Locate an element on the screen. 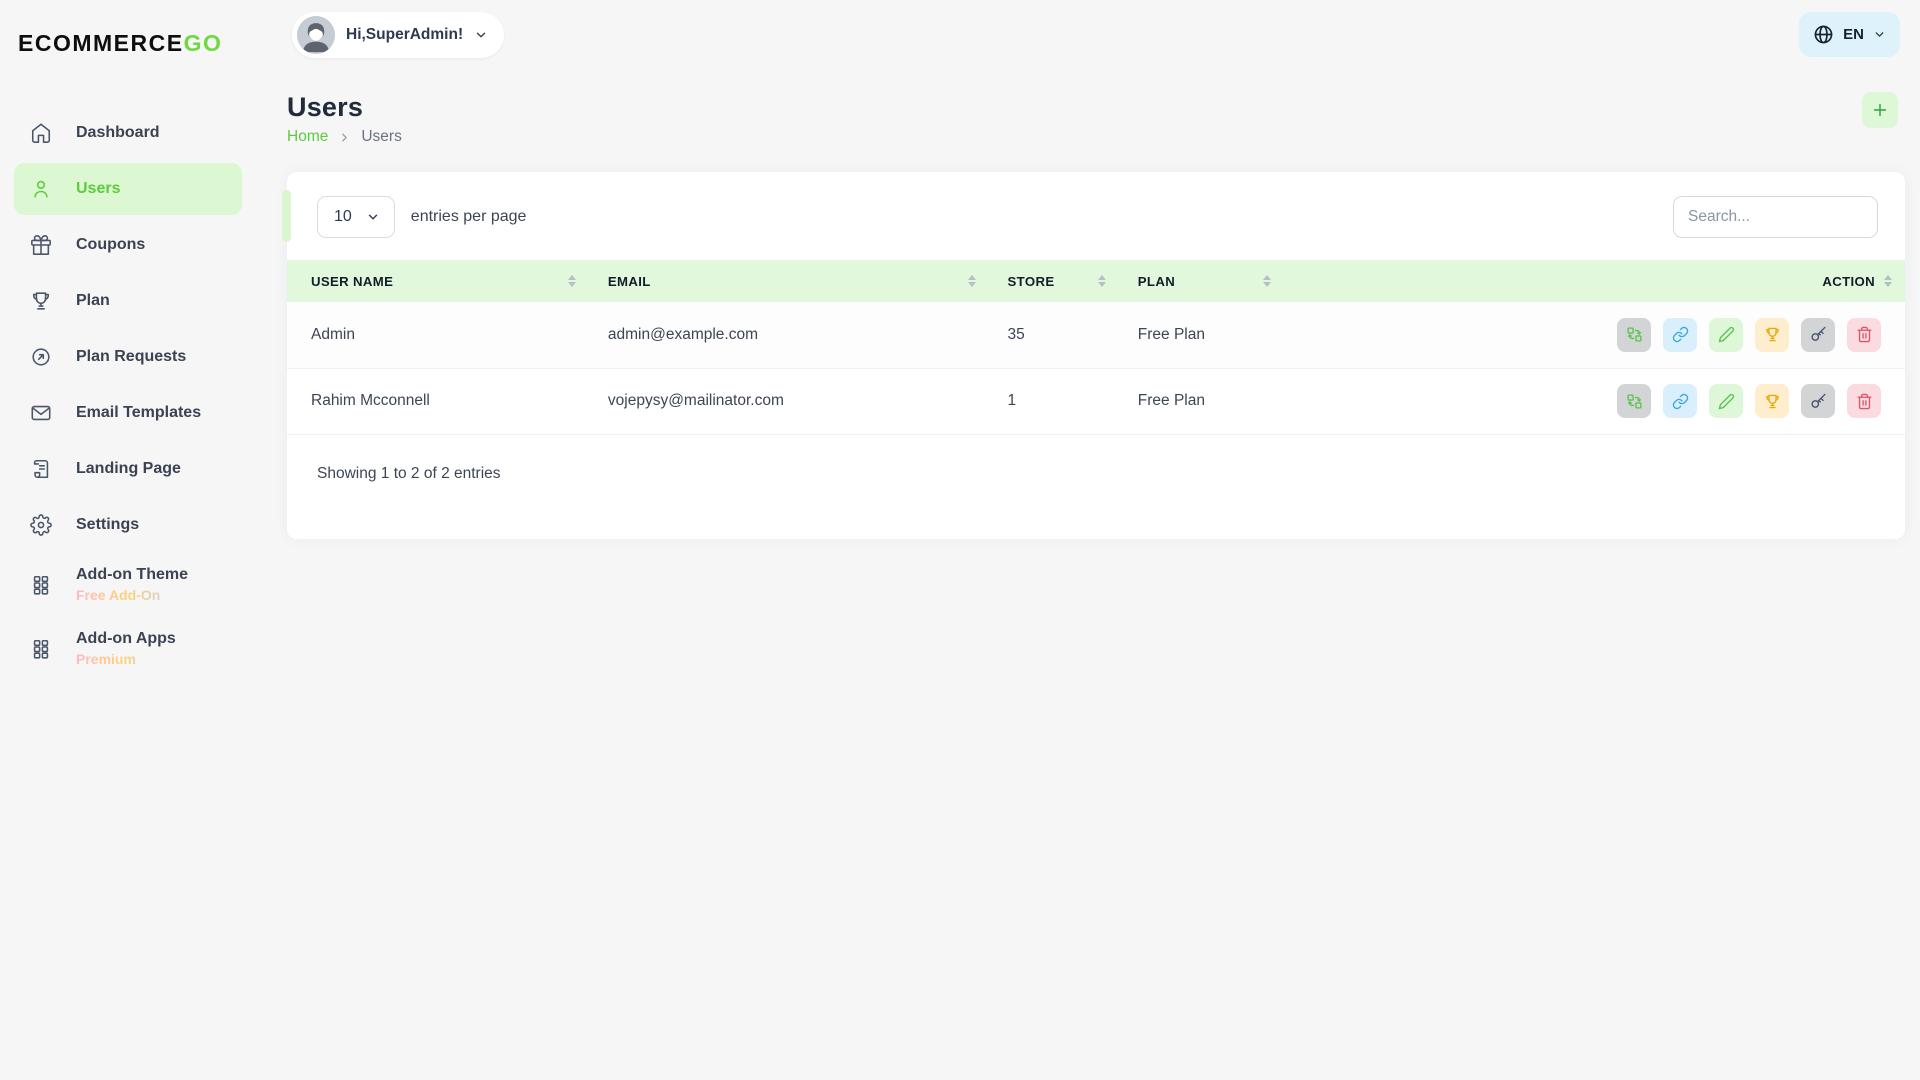 Image resolution: width=1920 pixels, height=1080 pixels. sidebar-item-label: Plan Requests is located at coordinates (131, 356).